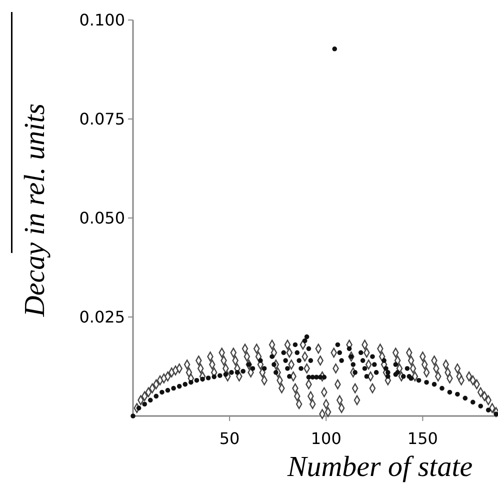 This screenshot has width=498, height=491. I want to click on x-tick-label: 100, so click(326, 438).